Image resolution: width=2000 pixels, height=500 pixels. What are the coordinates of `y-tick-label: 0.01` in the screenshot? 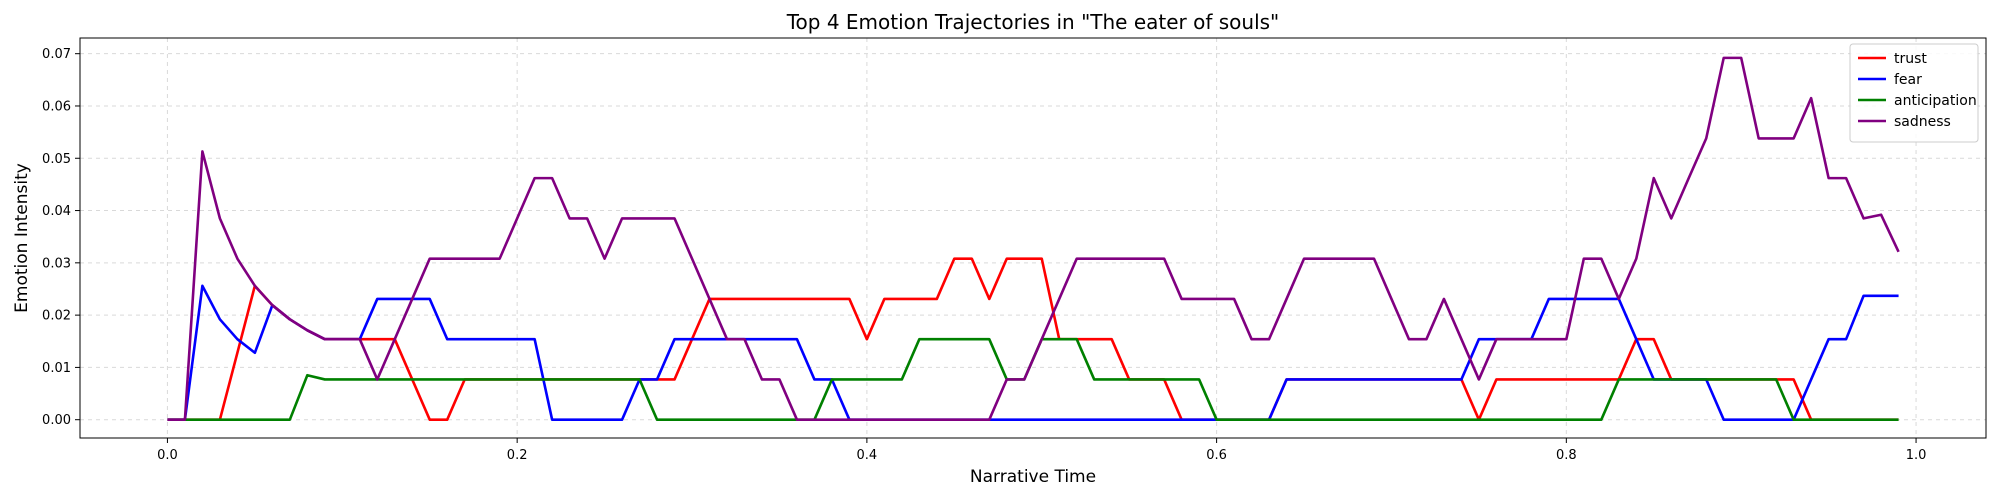 It's located at (56, 368).